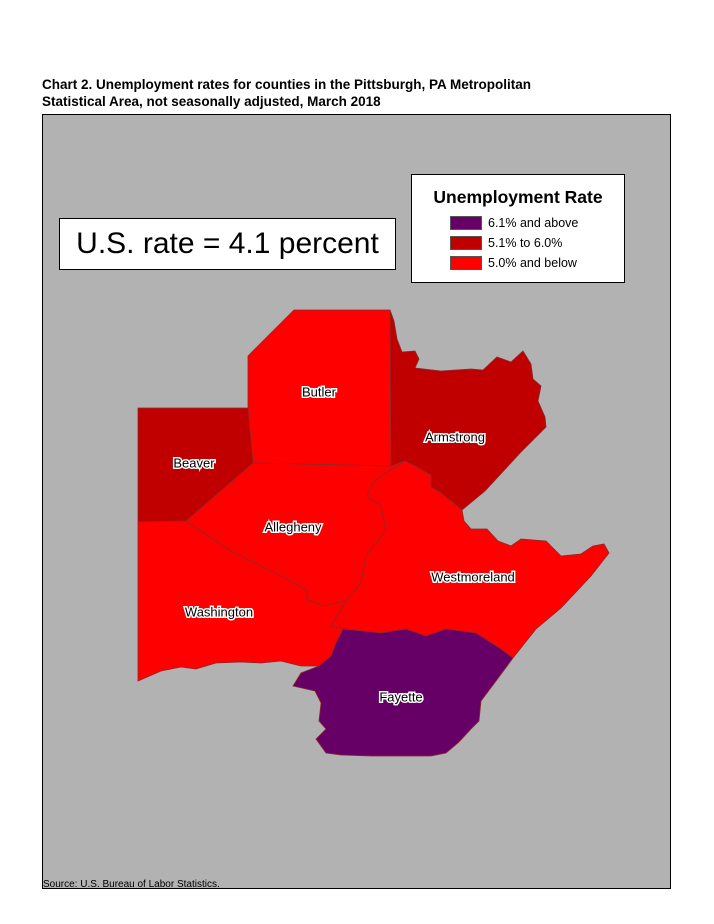 The image size is (714, 924). What do you see at coordinates (532, 263) in the screenshot?
I see `legend-label: 5.0% and below` at bounding box center [532, 263].